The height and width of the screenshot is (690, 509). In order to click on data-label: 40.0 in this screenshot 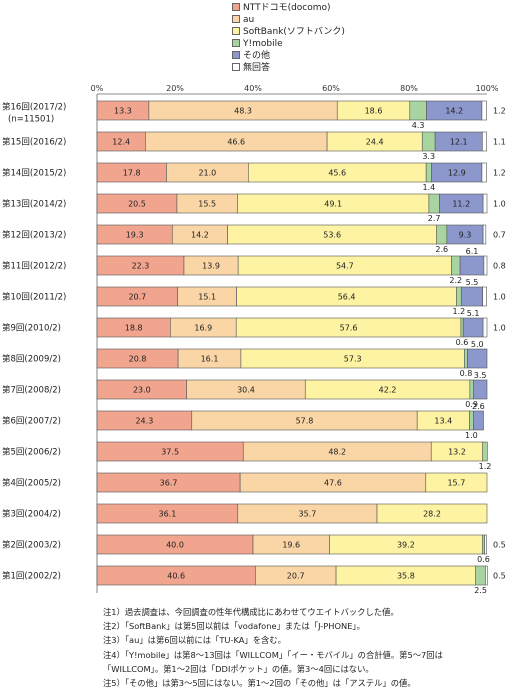, I will do `click(175, 545)`.